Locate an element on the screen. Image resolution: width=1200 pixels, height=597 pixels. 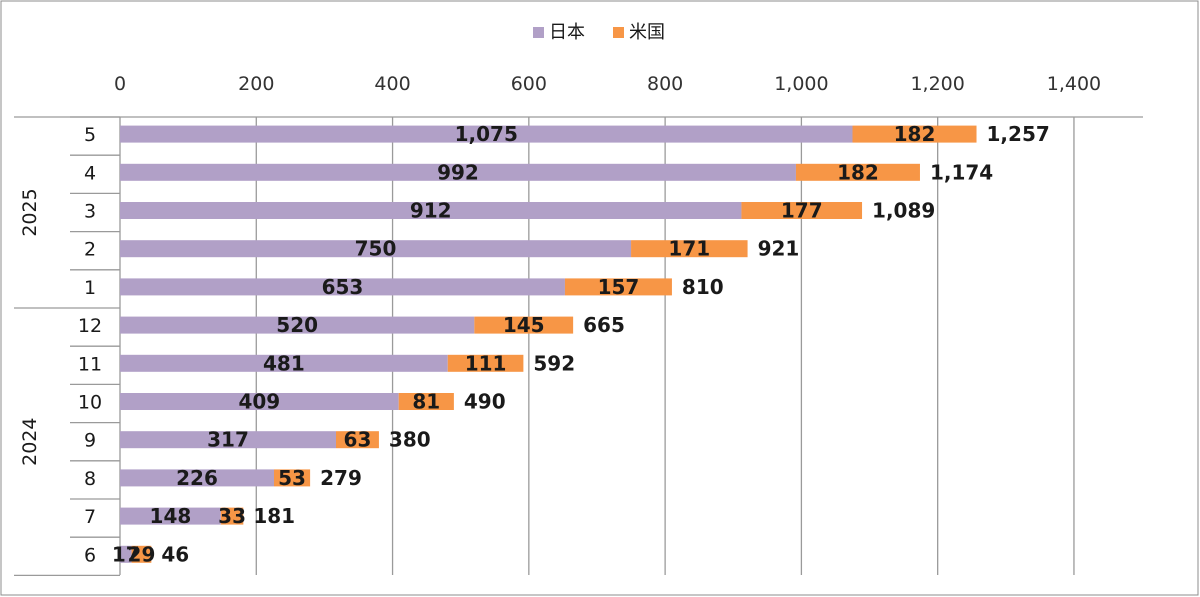
data-label-japan: 481 is located at coordinates (284, 363).